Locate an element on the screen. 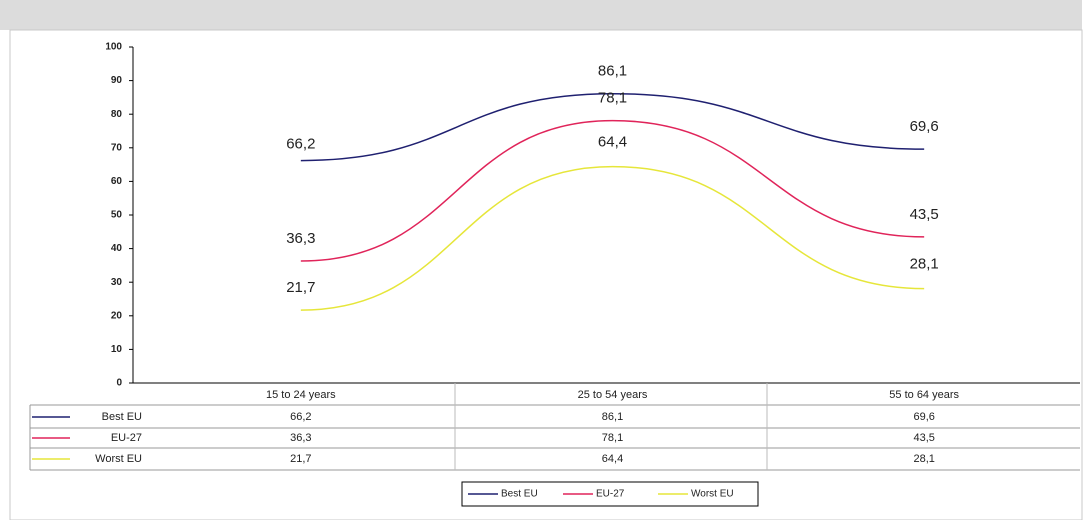  table-cell: 78,1 is located at coordinates (612, 438).